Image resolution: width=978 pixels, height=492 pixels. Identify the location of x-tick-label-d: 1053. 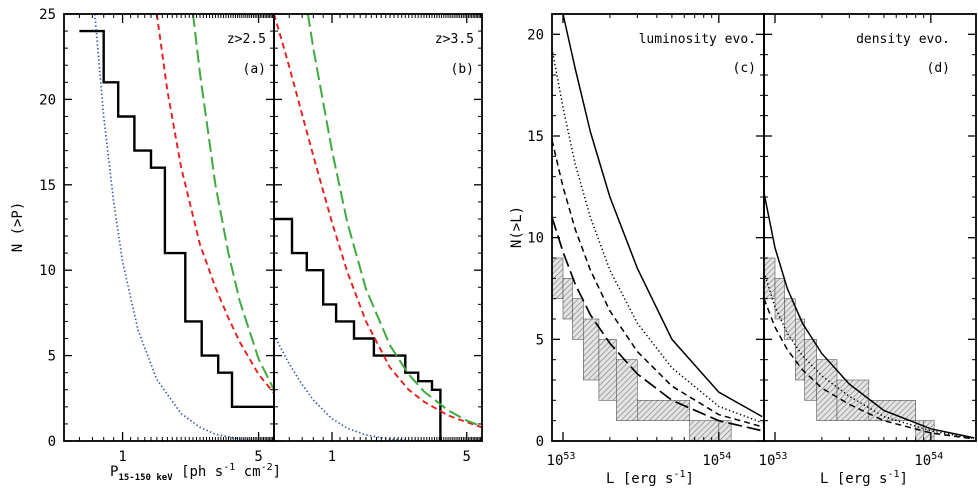
(773, 460).